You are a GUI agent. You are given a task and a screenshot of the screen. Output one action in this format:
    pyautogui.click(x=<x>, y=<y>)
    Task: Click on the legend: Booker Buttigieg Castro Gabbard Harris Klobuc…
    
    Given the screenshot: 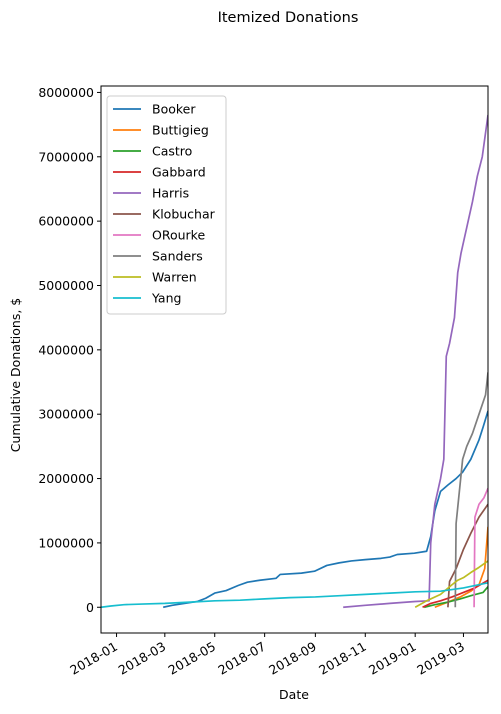 What is the action you would take?
    pyautogui.click(x=166, y=205)
    